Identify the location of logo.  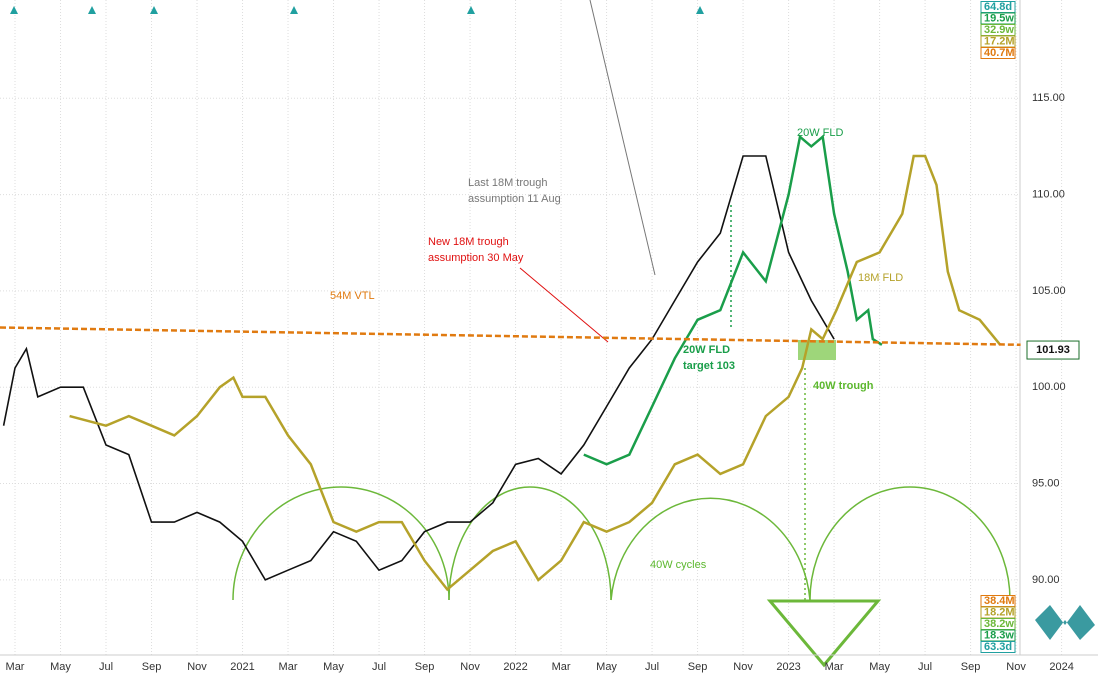
(1065, 622).